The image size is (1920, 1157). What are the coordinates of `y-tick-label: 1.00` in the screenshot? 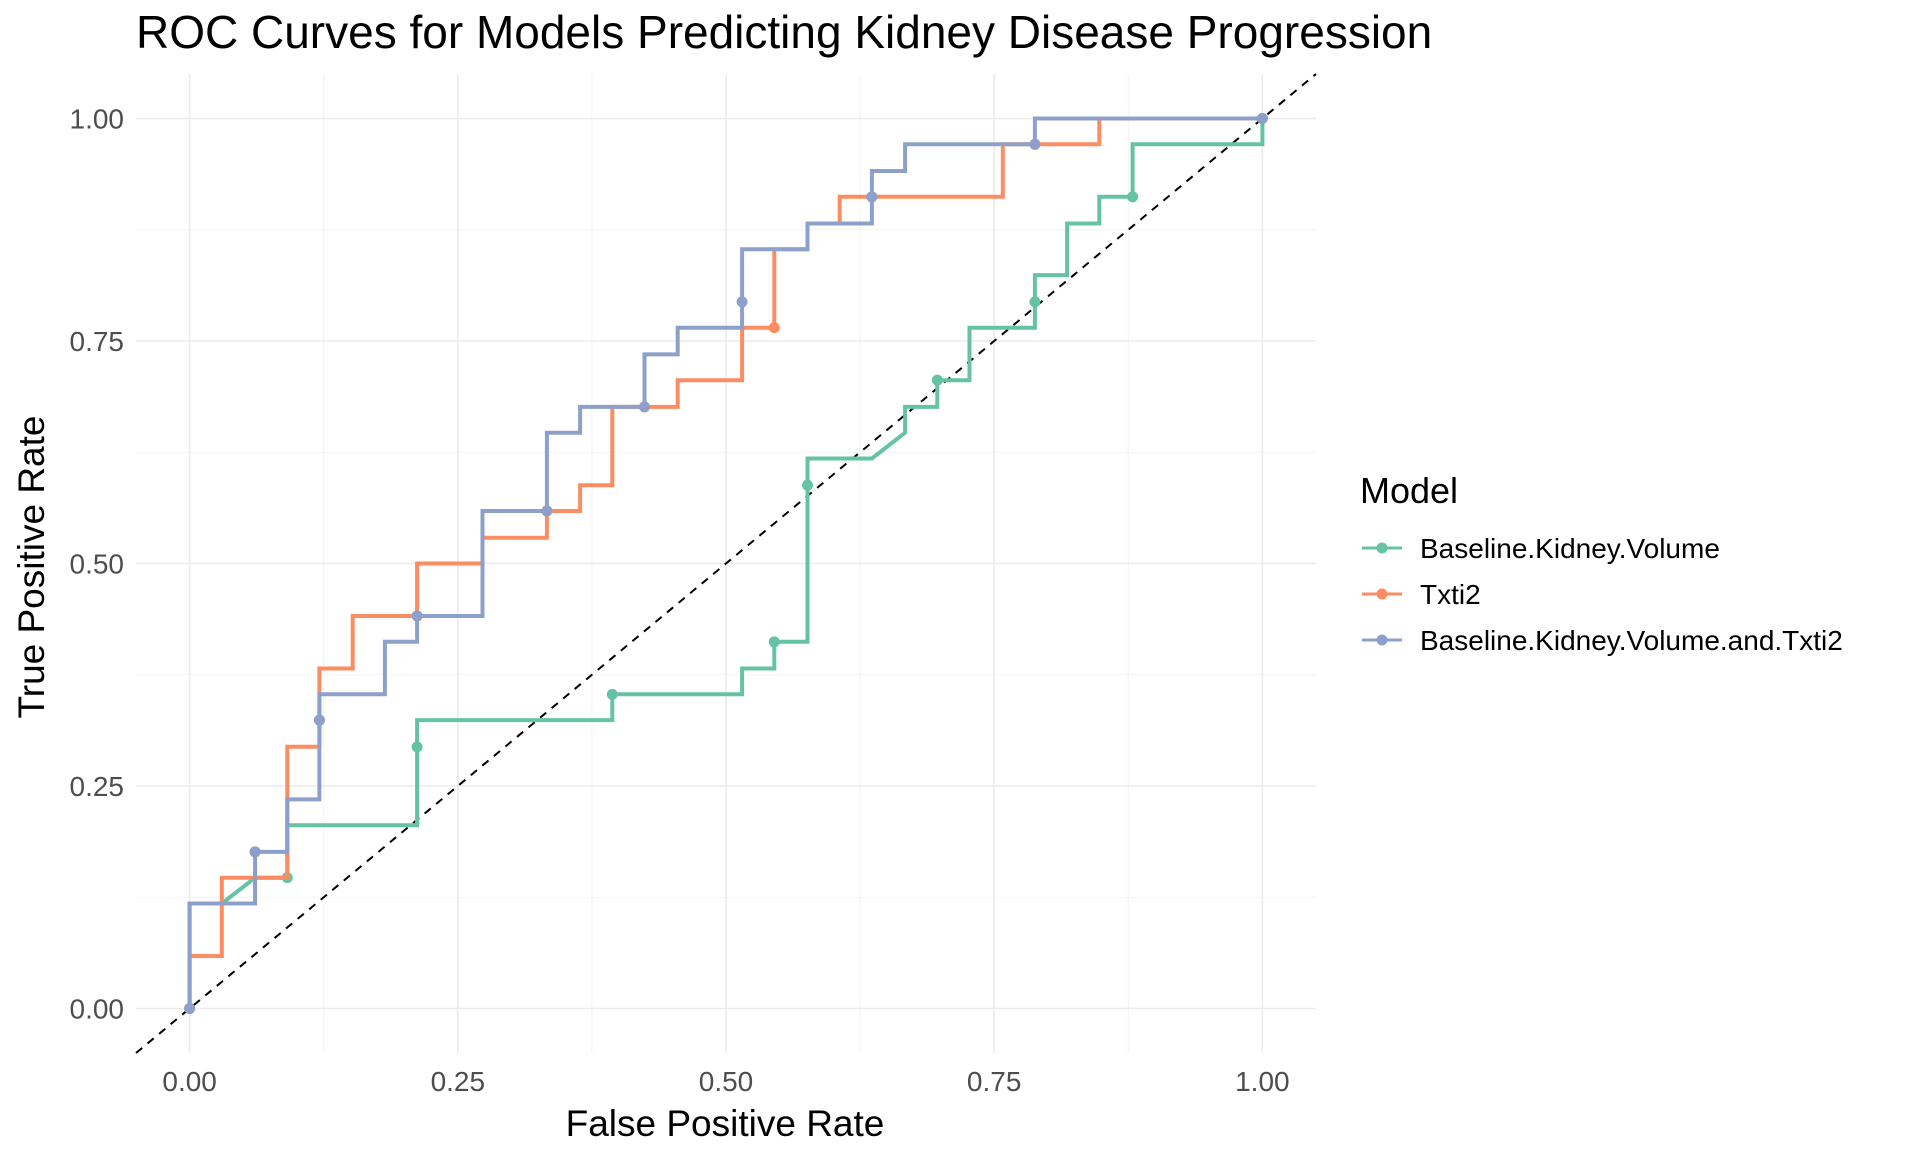 It's located at (97, 119).